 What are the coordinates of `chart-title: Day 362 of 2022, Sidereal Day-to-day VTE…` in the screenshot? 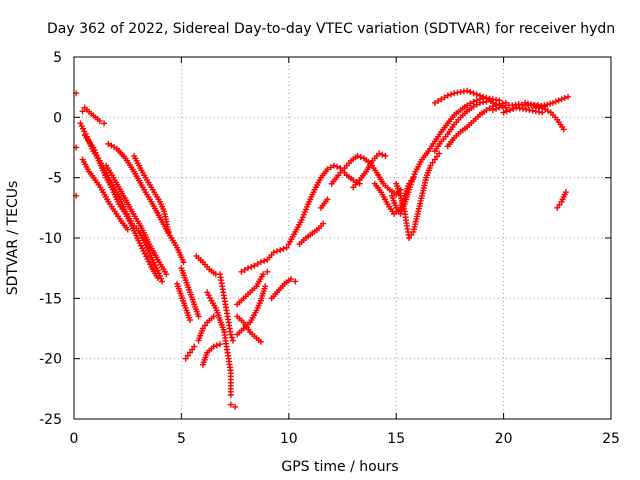 It's located at (331, 29).